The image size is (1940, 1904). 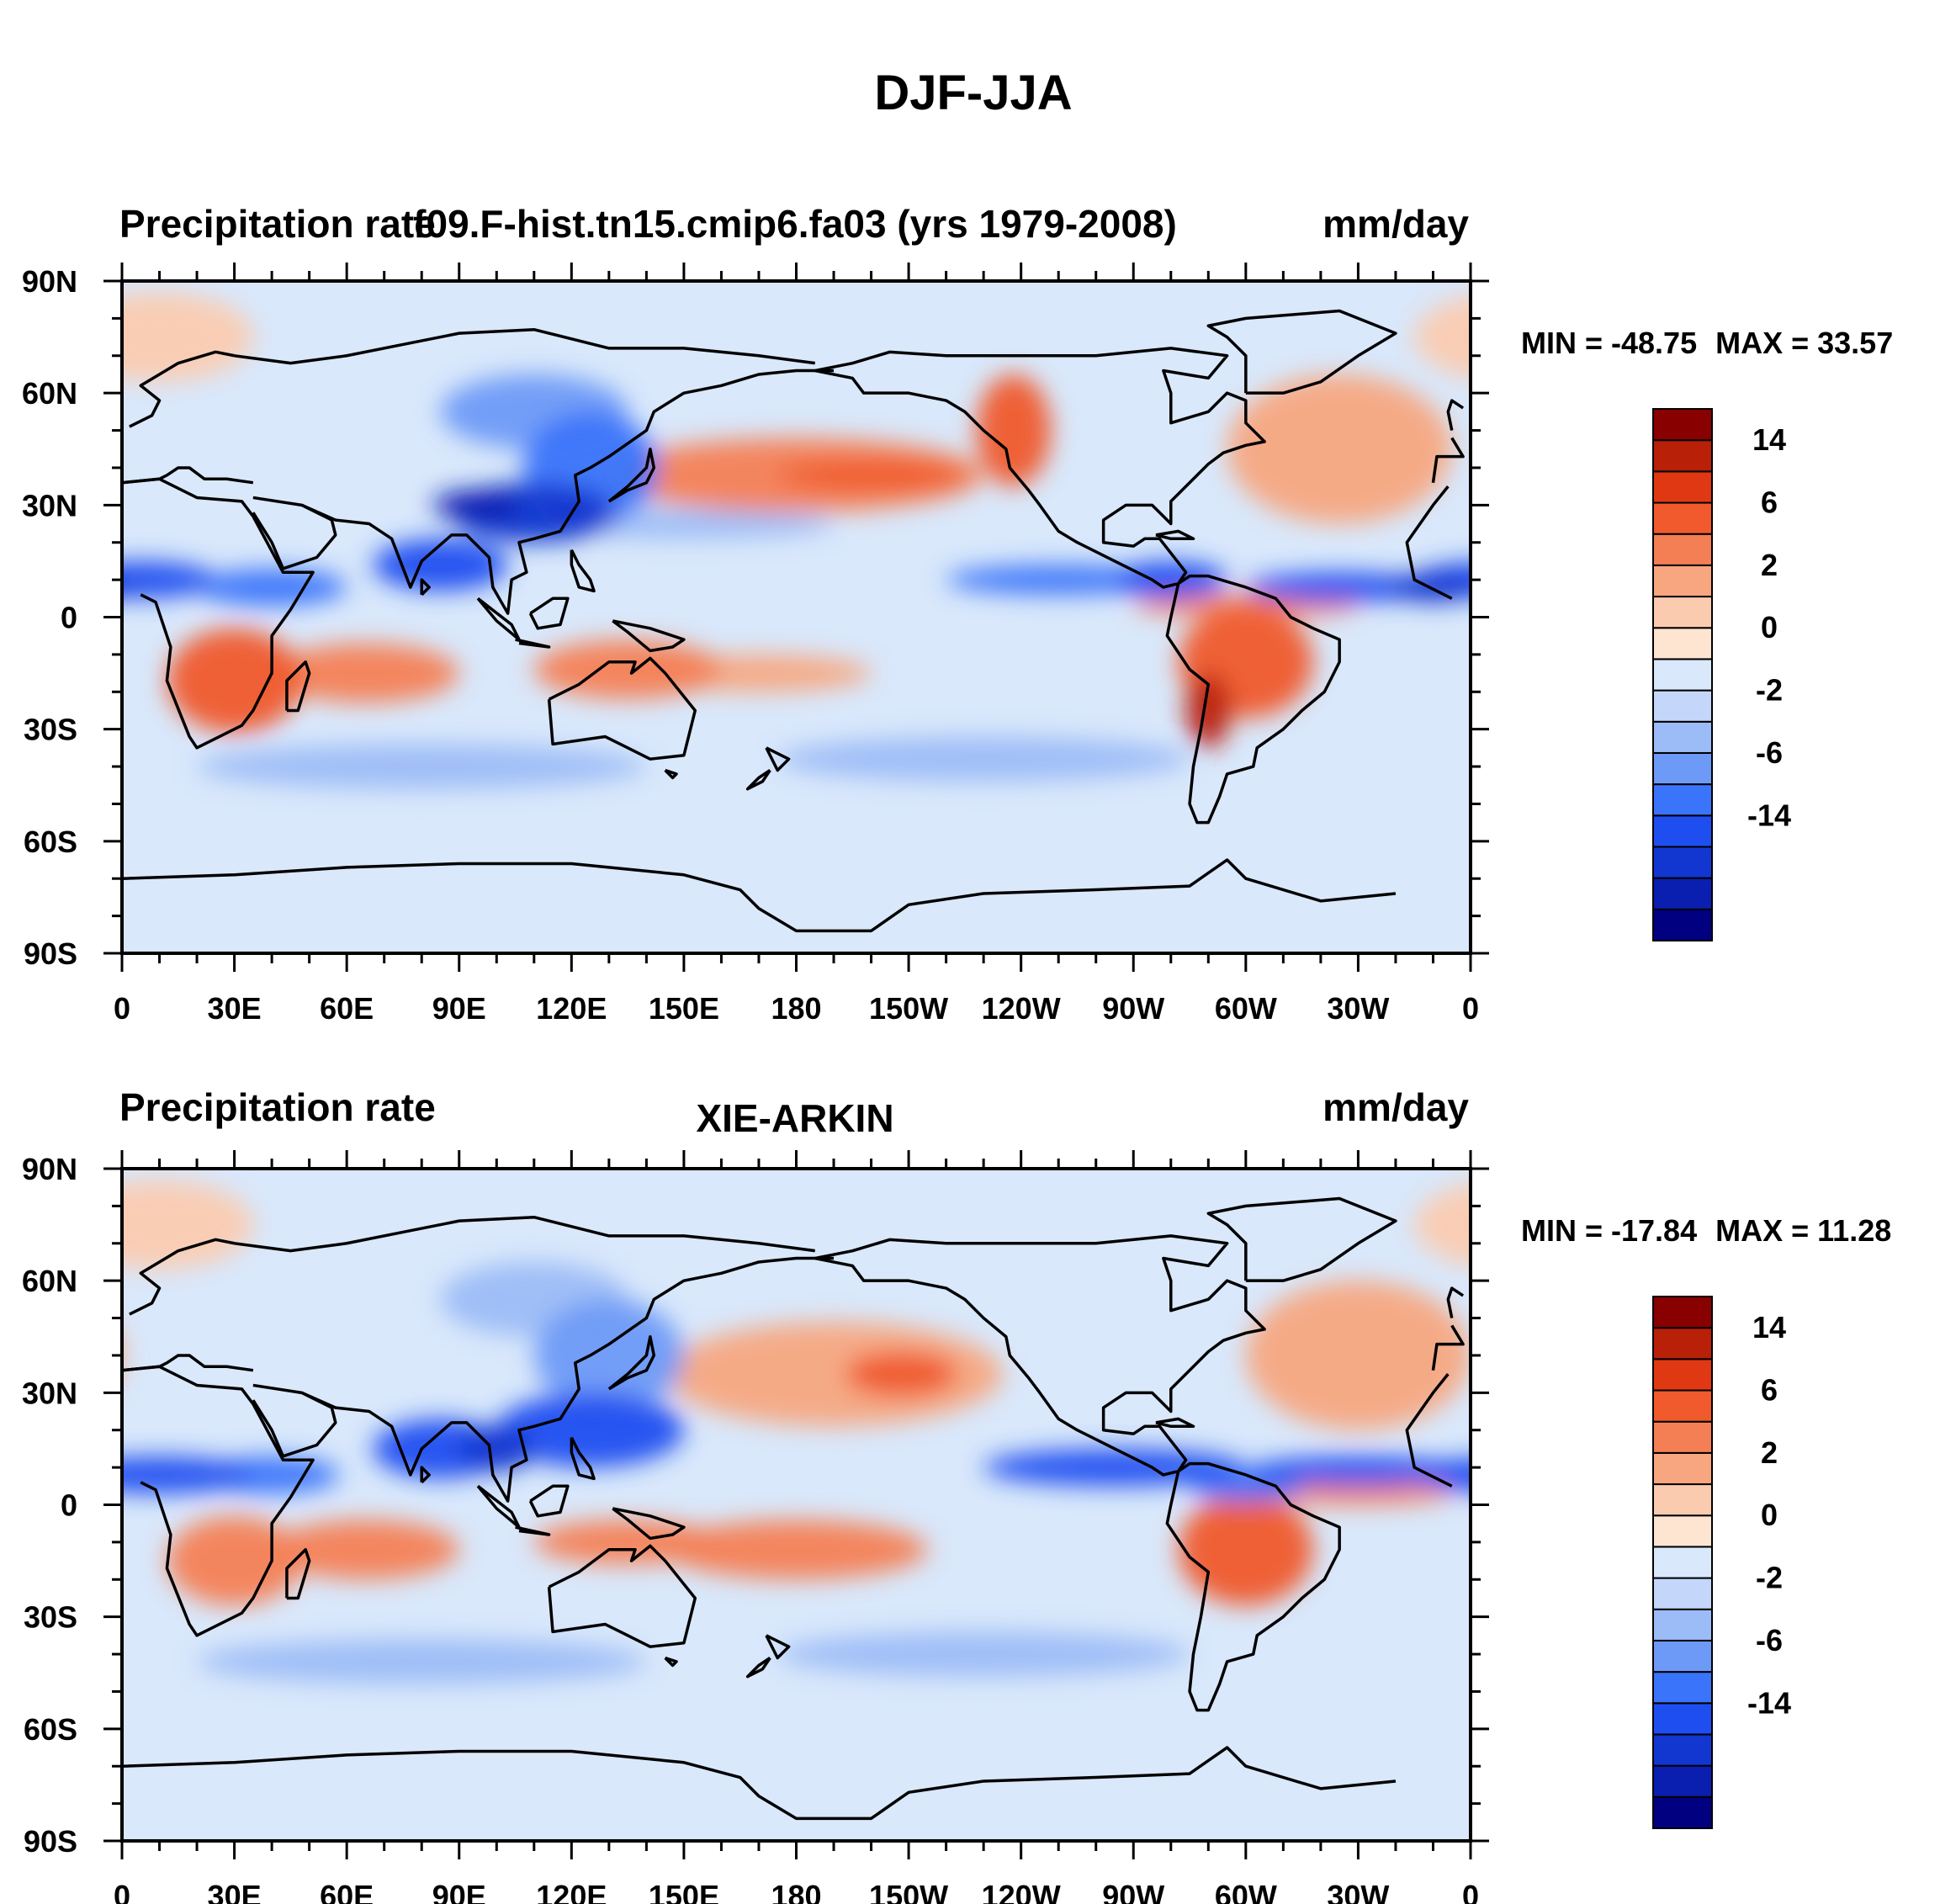 I want to click on lat-tick-label: 90N, so click(x=50, y=281).